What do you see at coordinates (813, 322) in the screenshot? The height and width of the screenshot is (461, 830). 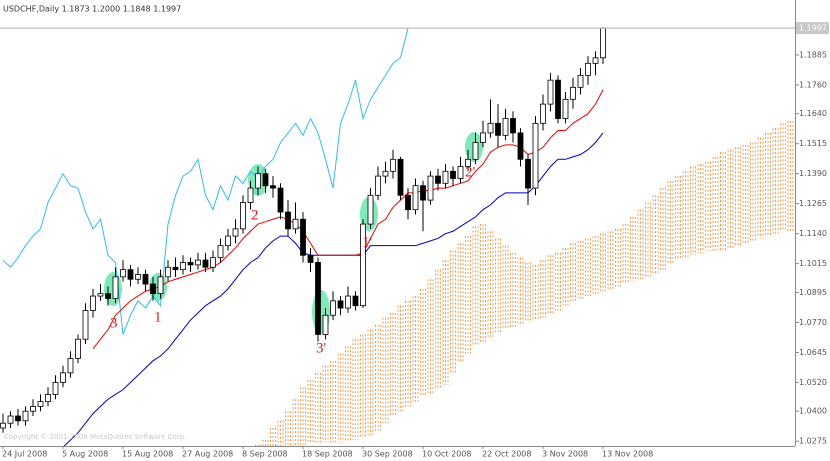 I see `y-tick-label: 1.0770` at bounding box center [813, 322].